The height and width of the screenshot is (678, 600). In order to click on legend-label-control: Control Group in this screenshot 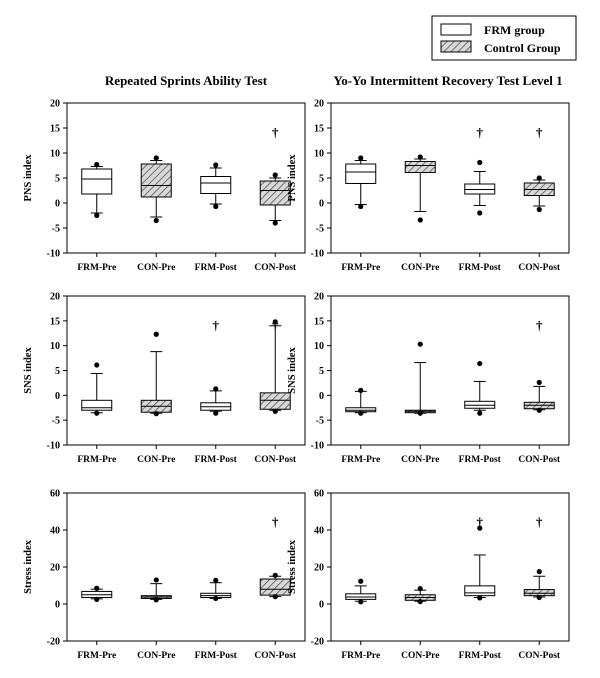, I will do `click(522, 48)`.